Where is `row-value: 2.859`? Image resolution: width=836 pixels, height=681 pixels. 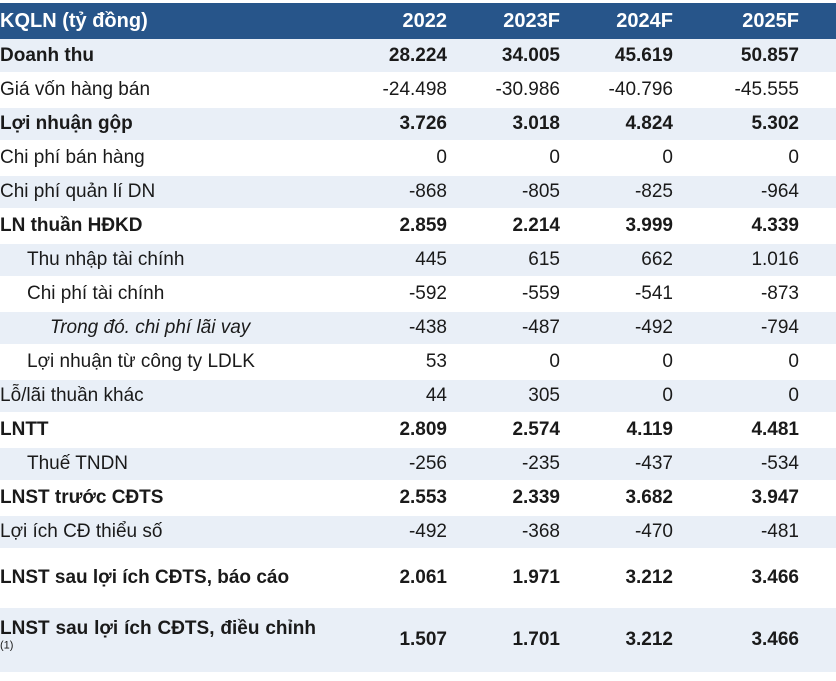
row-value: 2.859 is located at coordinates (423, 226).